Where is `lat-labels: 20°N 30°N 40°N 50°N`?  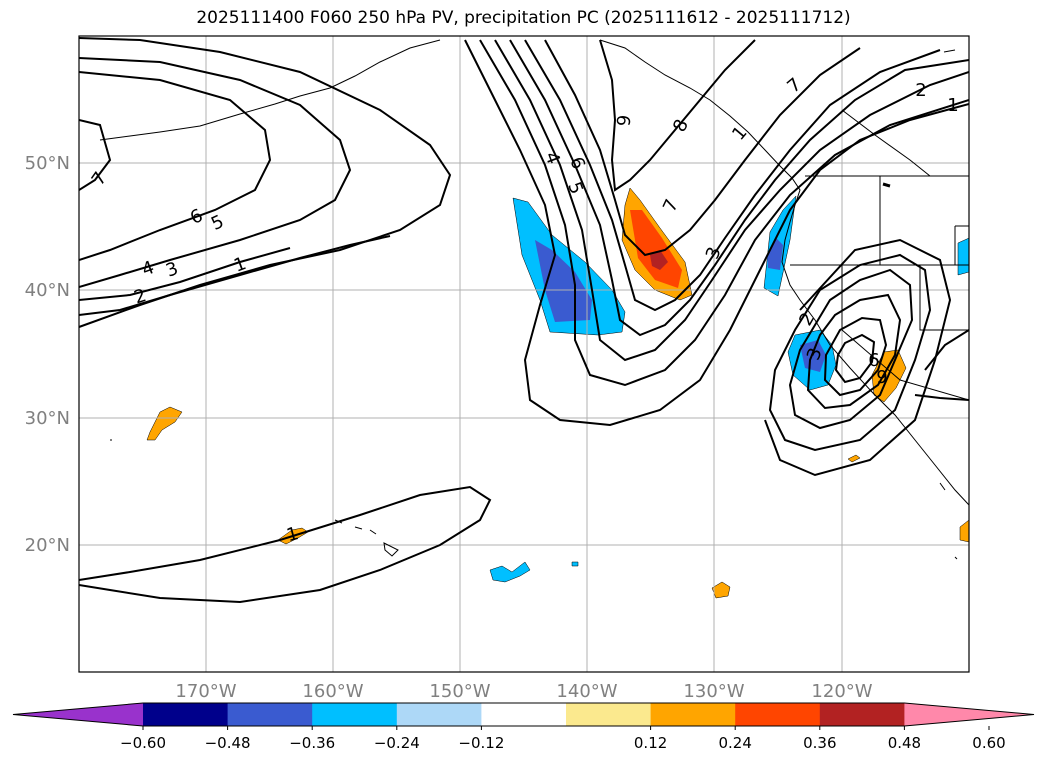 lat-labels: 20°N 30°N 40°N 50°N is located at coordinates (47, 354).